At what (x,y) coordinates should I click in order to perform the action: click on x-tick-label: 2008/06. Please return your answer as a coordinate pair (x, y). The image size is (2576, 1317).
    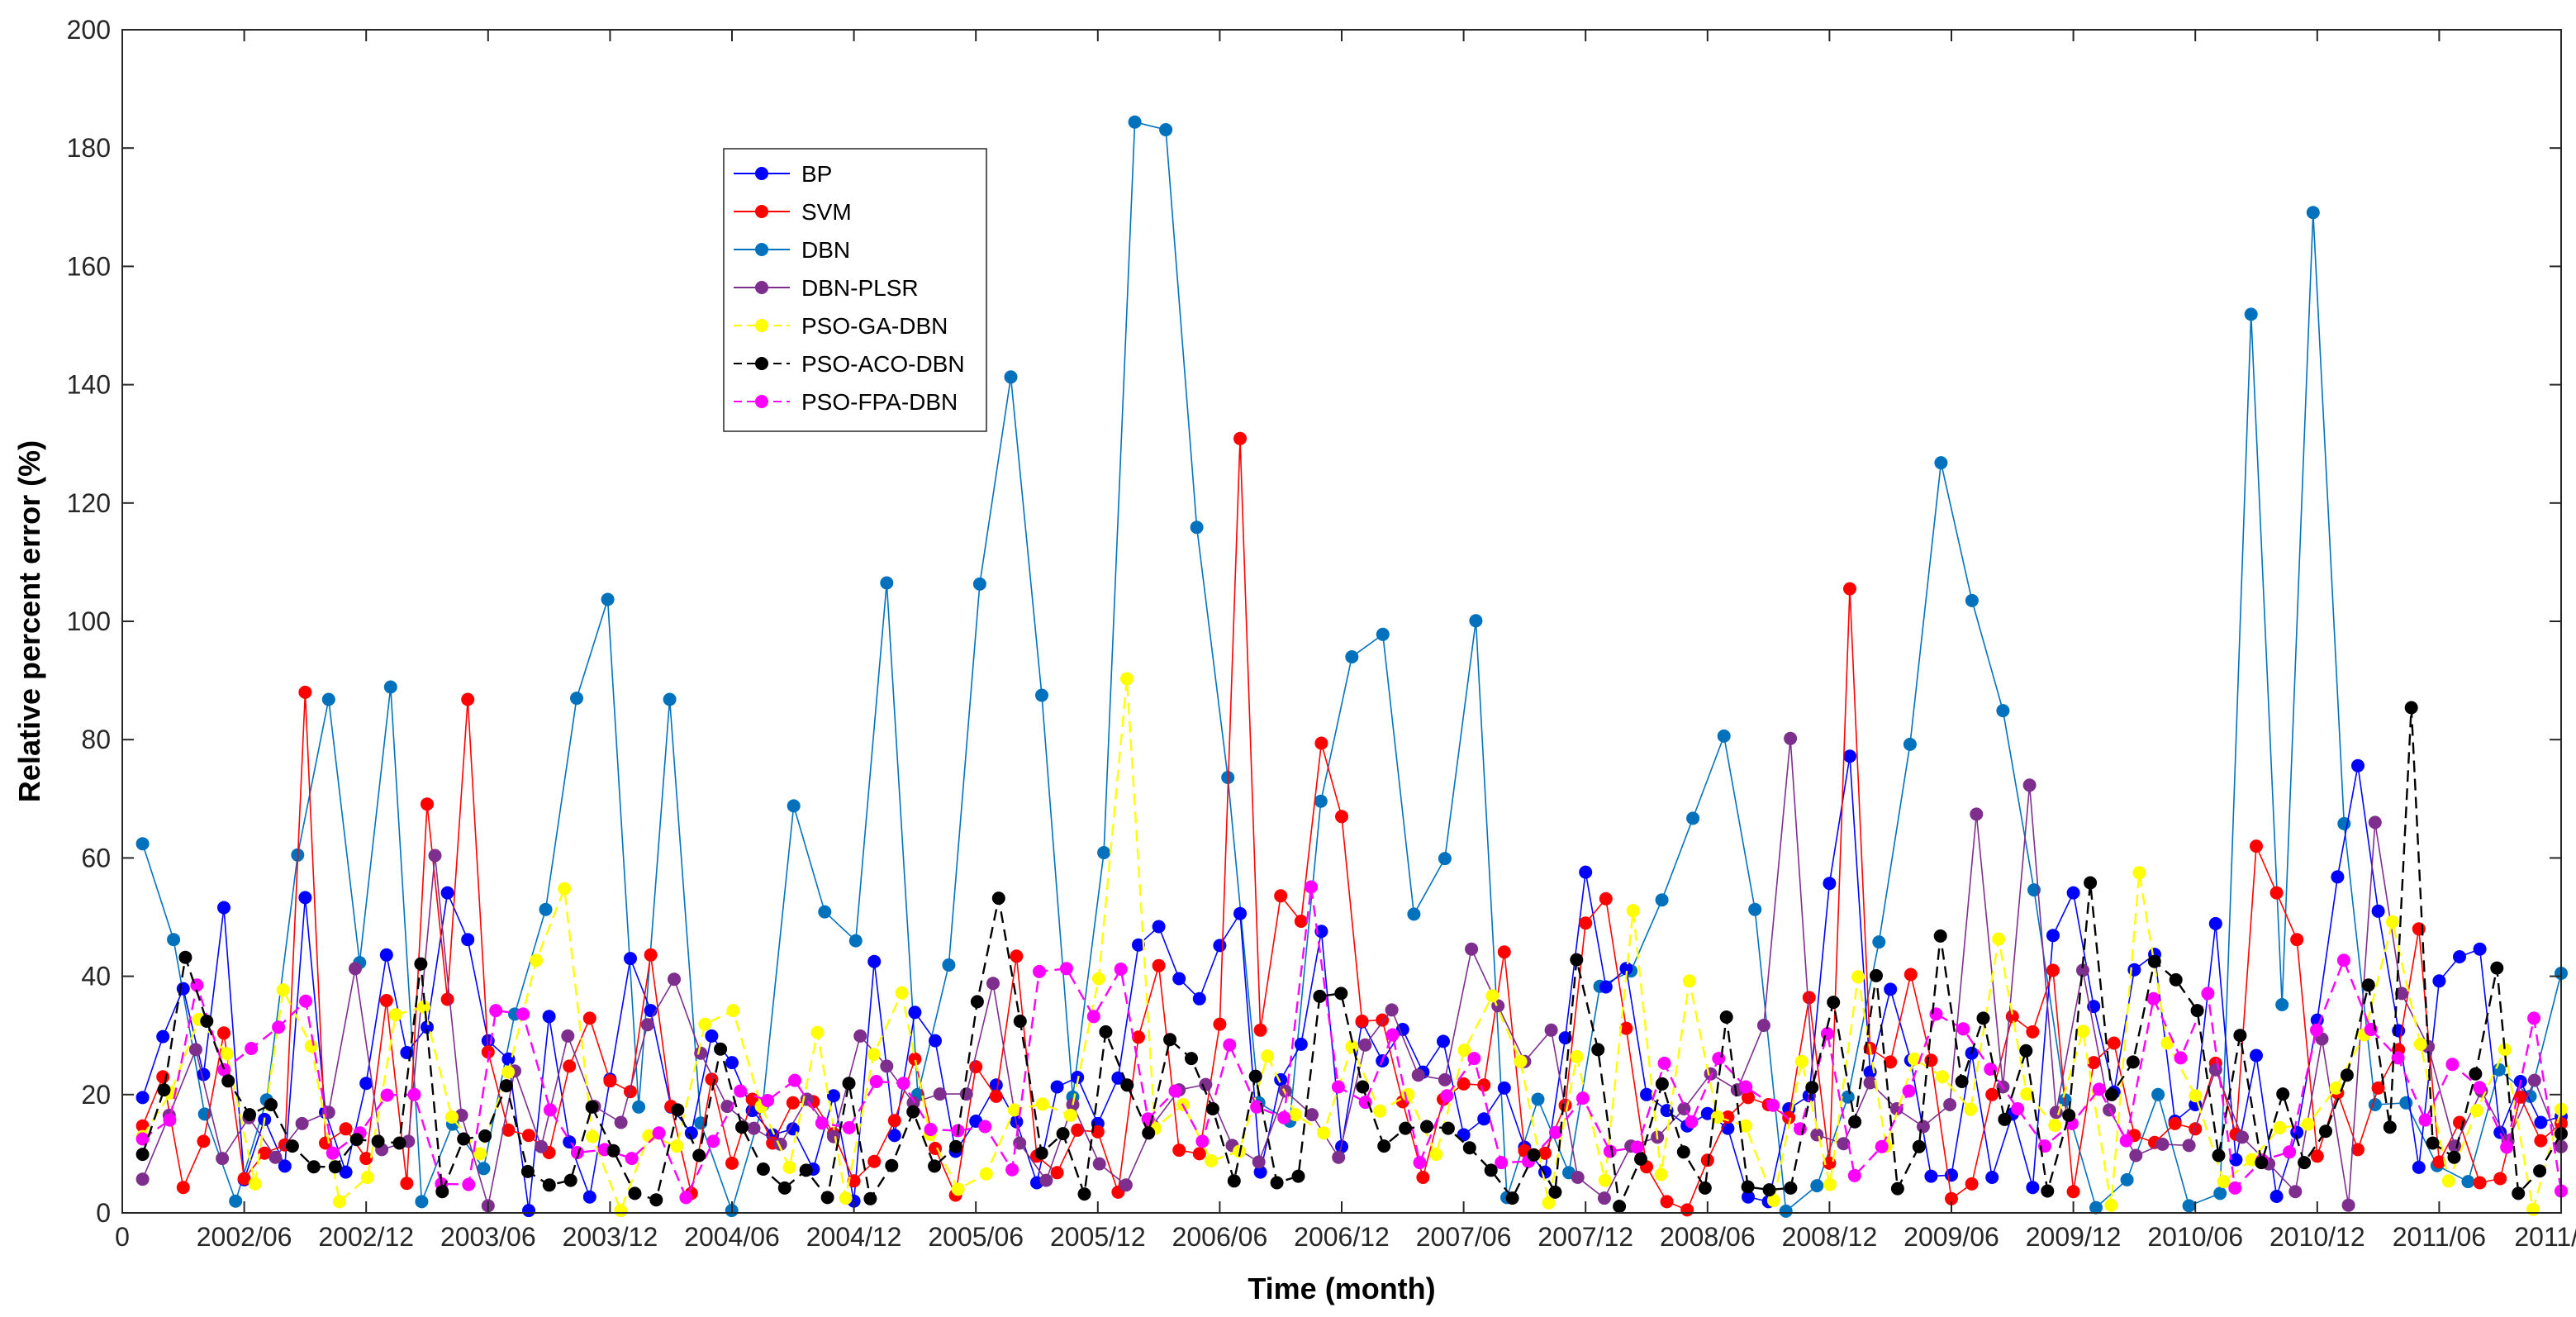
    Looking at the image, I should click on (1708, 1237).